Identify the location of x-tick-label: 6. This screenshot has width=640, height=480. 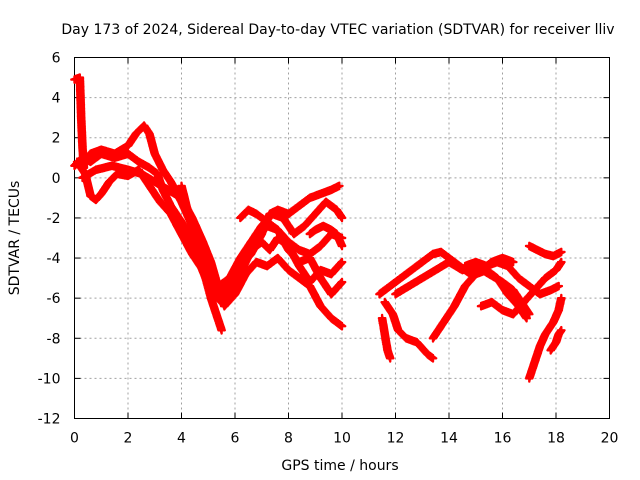
(235, 439).